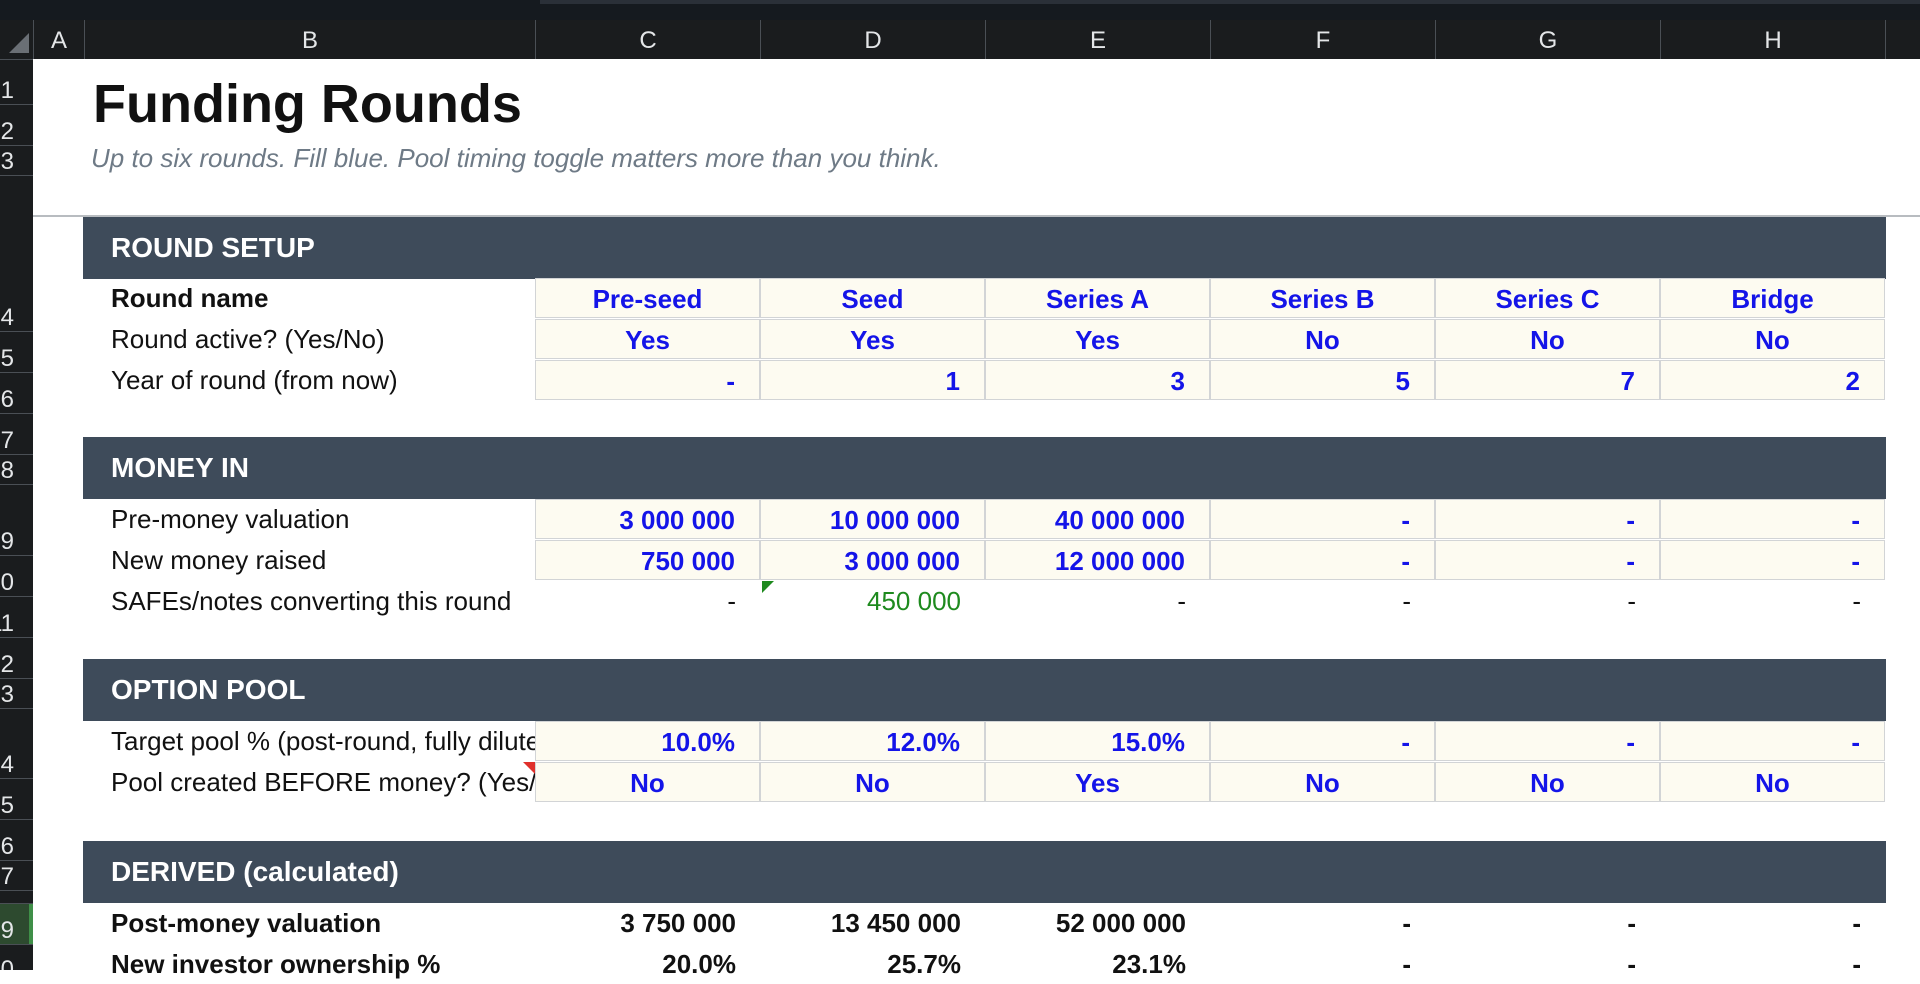 This screenshot has height=984, width=1920. I want to click on column-header-b: B, so click(309, 39).